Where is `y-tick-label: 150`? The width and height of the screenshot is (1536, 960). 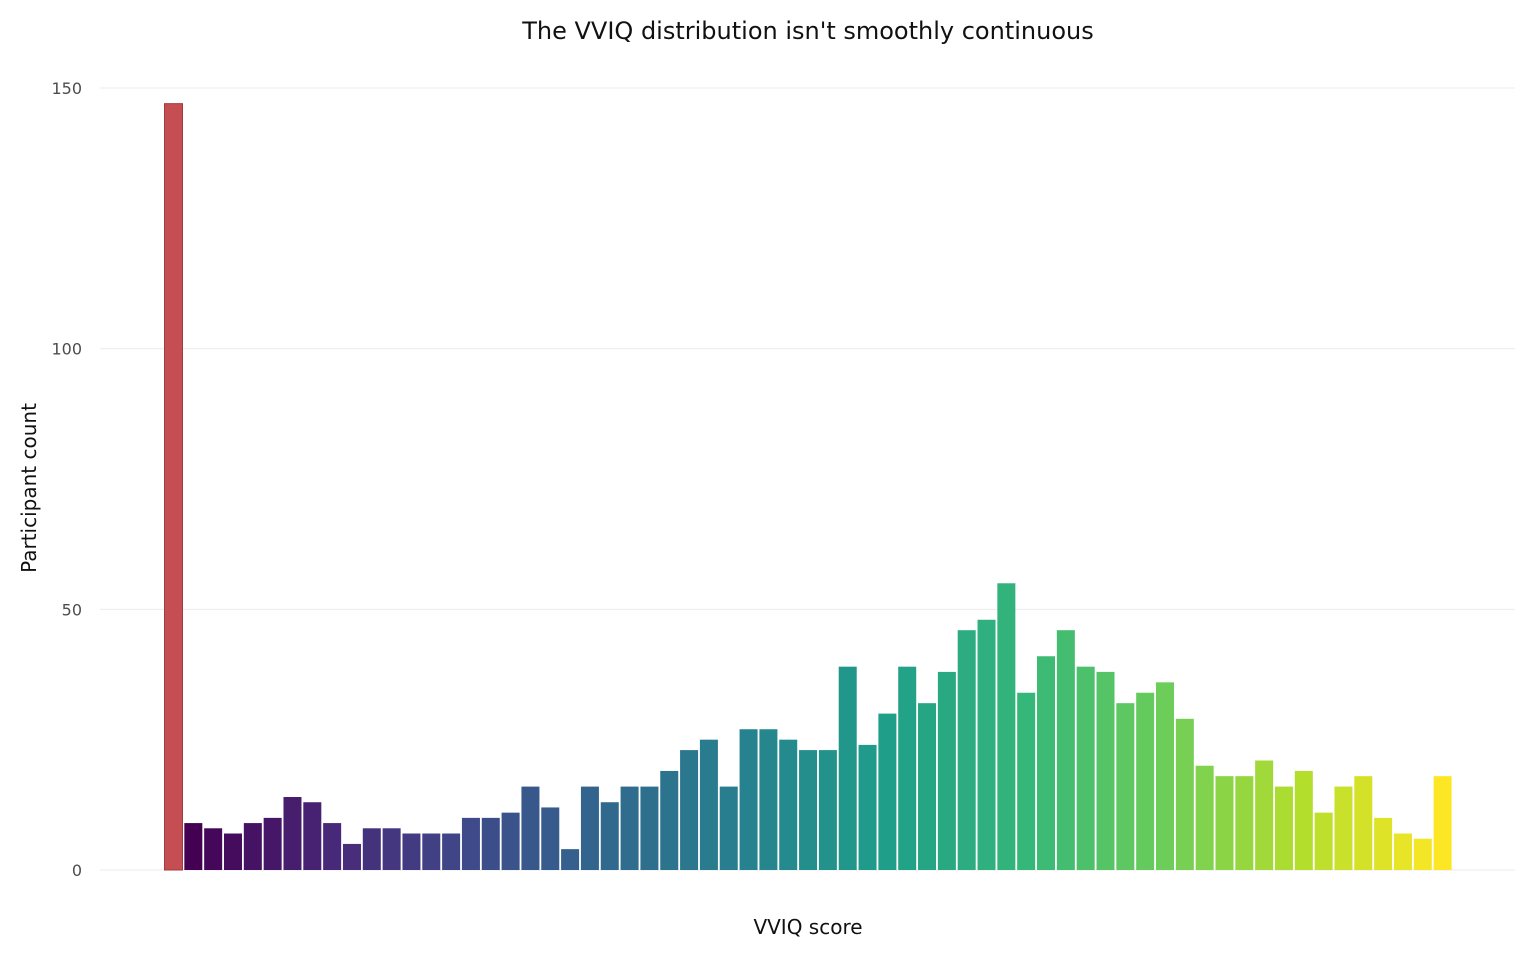 y-tick-label: 150 is located at coordinates (66, 88).